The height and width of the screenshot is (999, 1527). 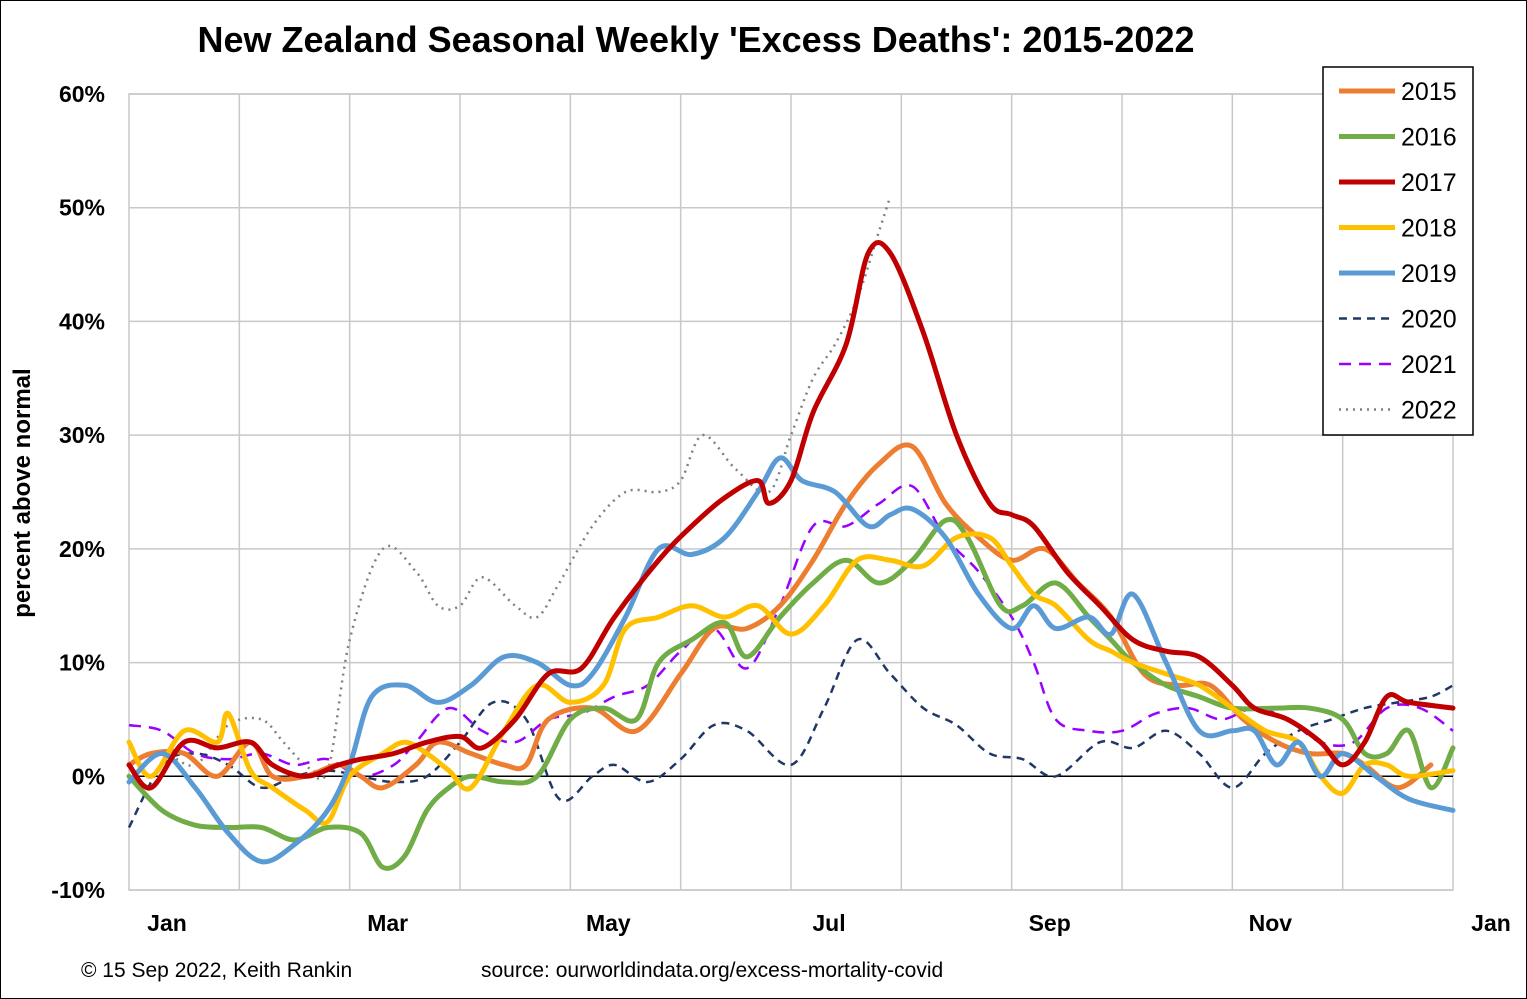 I want to click on y-tick-label: 0%, so click(x=88, y=776).